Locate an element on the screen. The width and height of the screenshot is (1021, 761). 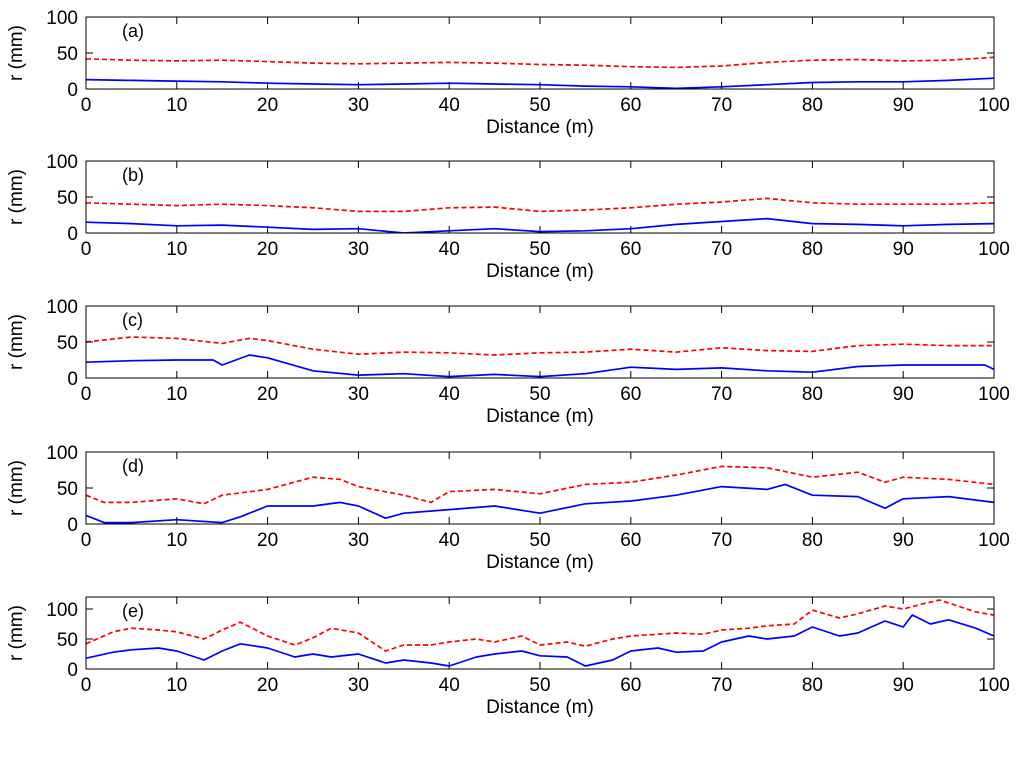
panel-label: (e) is located at coordinates (133, 611).